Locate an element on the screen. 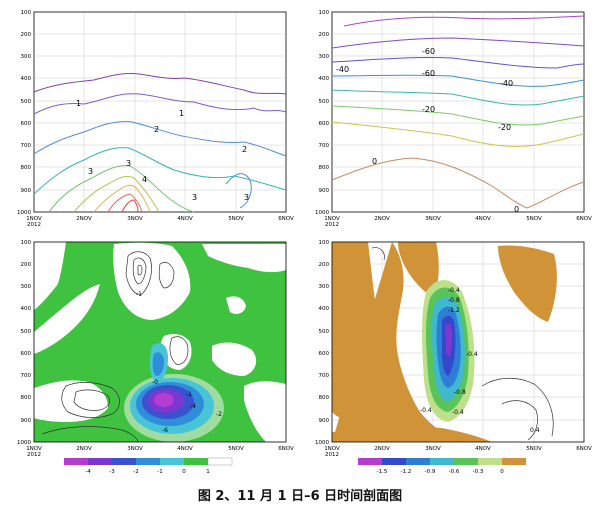 The image size is (600, 507). colorbar-label: -1 is located at coordinates (159, 472).